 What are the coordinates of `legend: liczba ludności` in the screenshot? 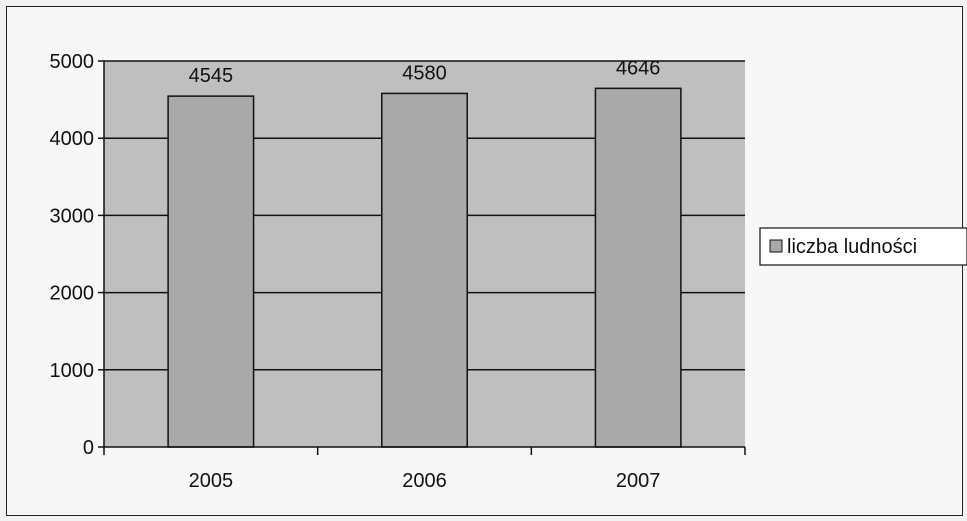 It's located at (863, 246).